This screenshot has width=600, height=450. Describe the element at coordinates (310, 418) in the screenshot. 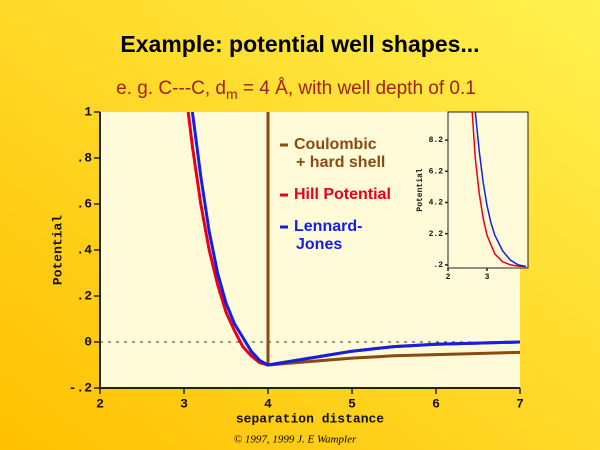

I see `x-axis-label: separation distance` at that location.